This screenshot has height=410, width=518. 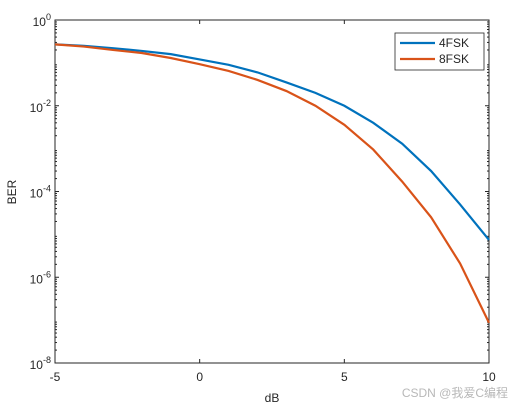 I want to click on x-tick-label: 5, so click(x=344, y=377).